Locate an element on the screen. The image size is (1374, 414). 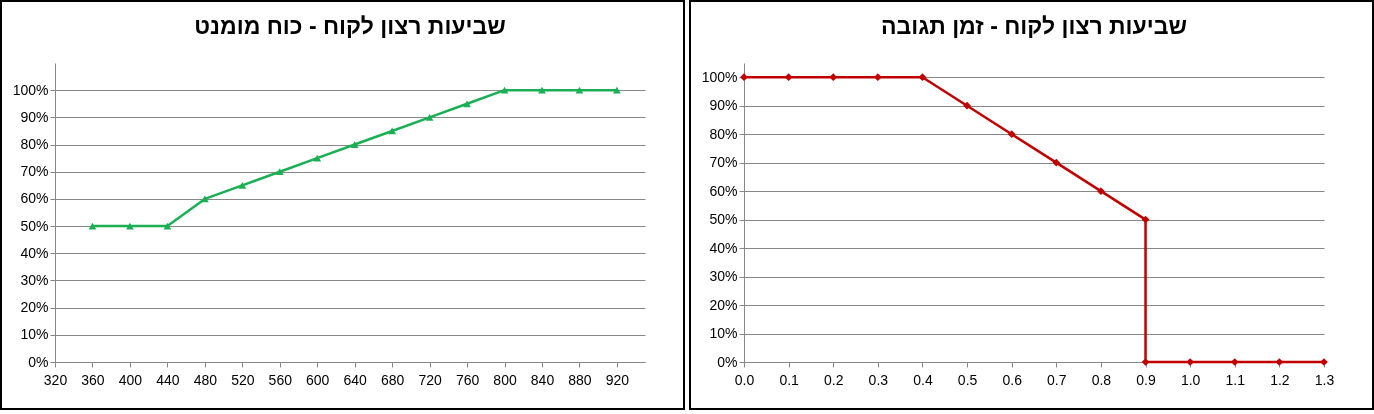
x-tick-label: 0.5 is located at coordinates (967, 379).